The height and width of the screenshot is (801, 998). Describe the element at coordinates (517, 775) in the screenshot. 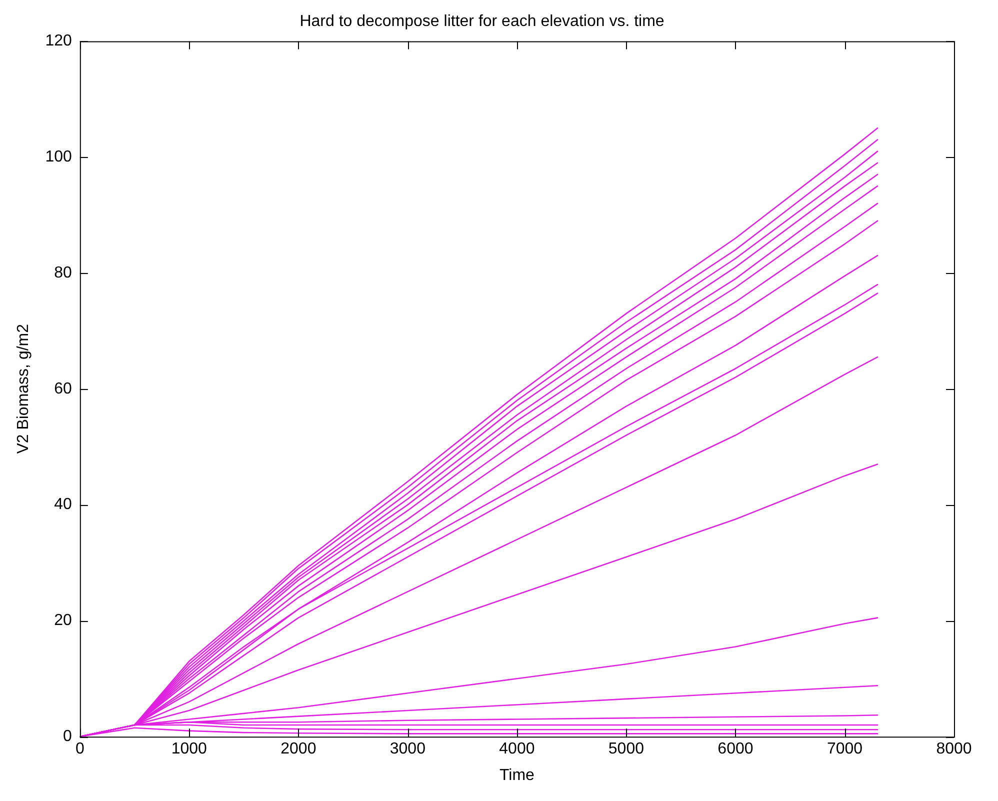

I see `x-axis-title: Time` at that location.